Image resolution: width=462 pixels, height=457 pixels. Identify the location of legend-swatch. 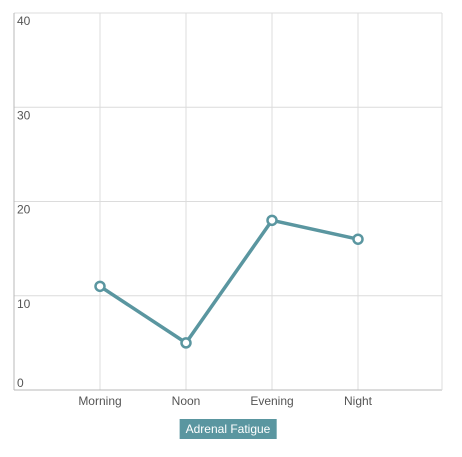
(228, 429).